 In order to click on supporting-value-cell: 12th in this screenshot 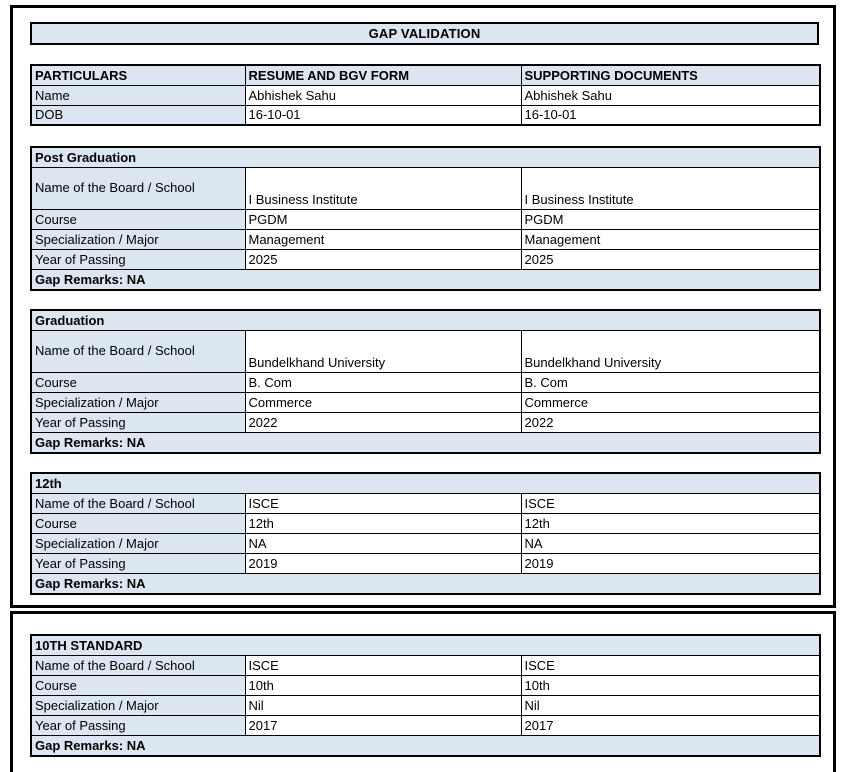, I will do `click(670, 523)`.